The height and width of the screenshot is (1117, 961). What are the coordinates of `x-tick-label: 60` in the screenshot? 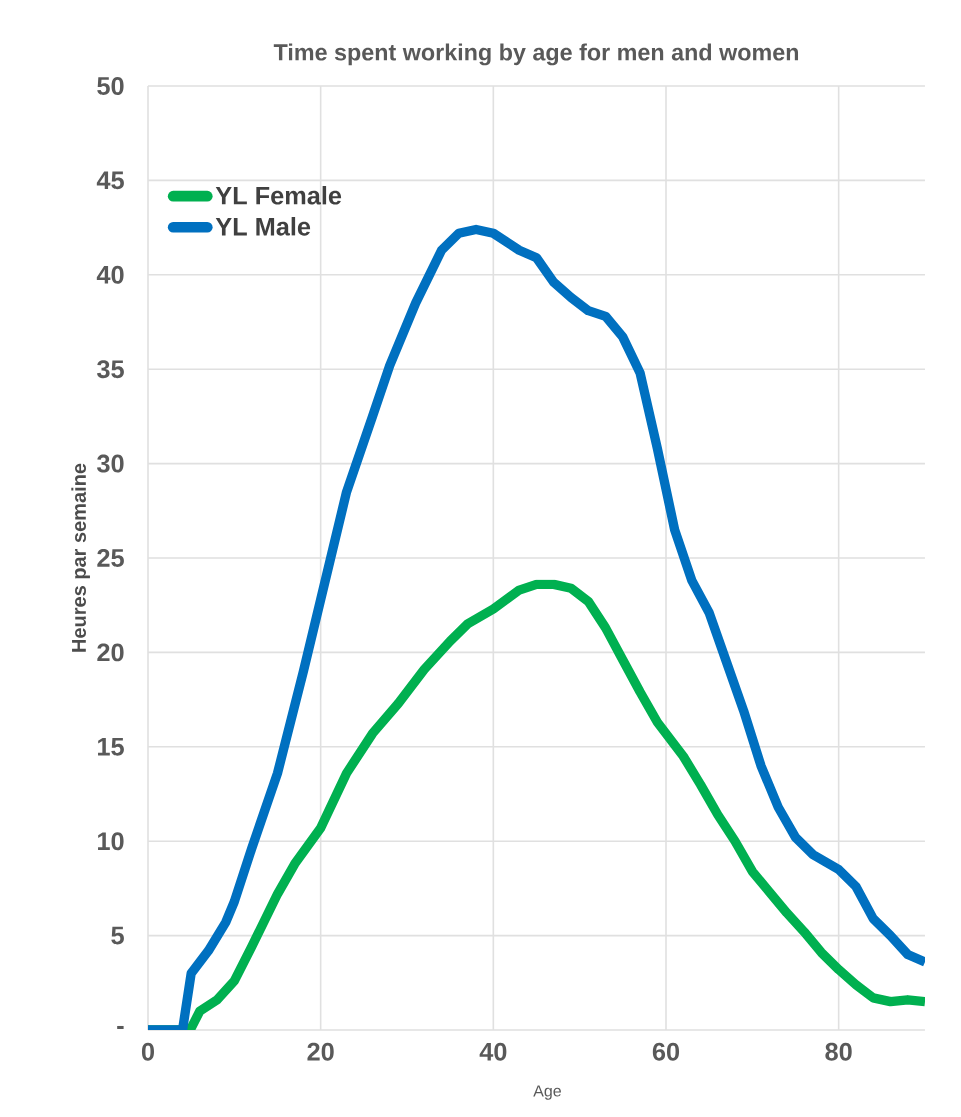 It's located at (666, 1051).